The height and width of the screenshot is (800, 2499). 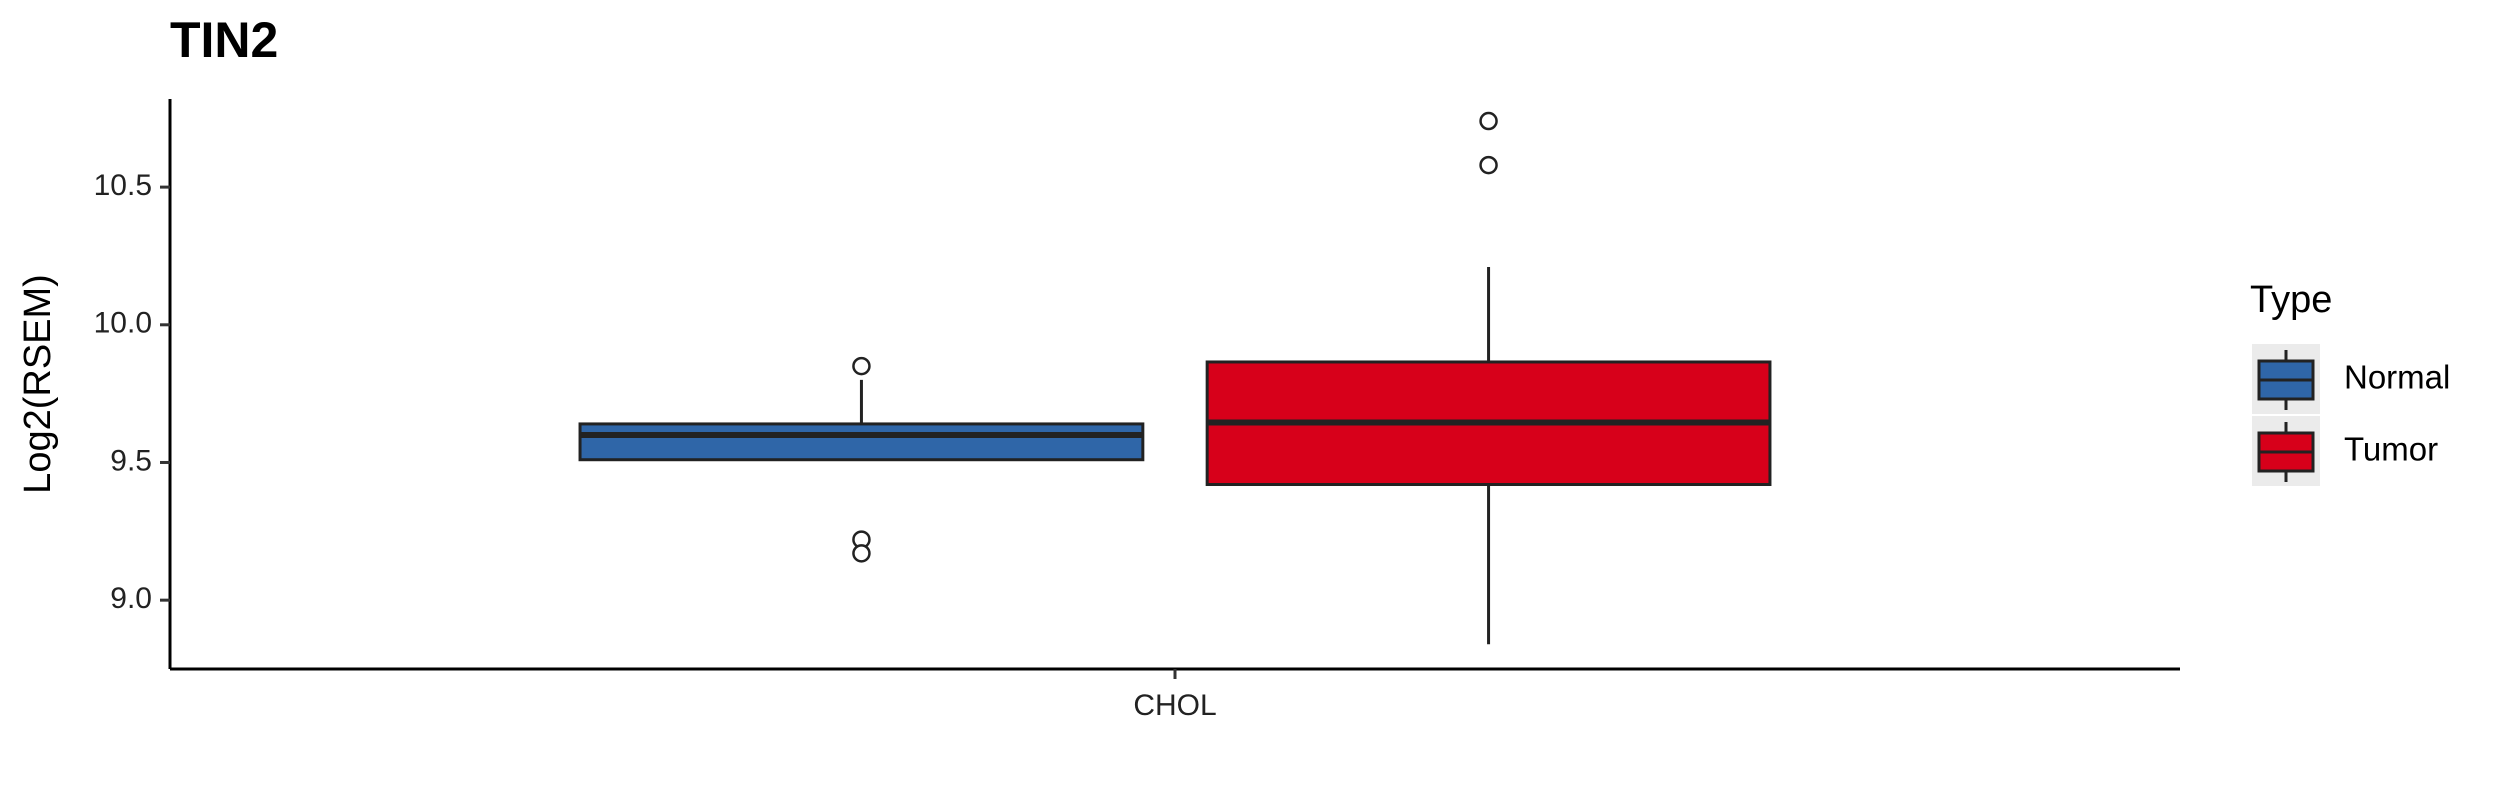 What do you see at coordinates (861, 442) in the screenshot?
I see `box` at bounding box center [861, 442].